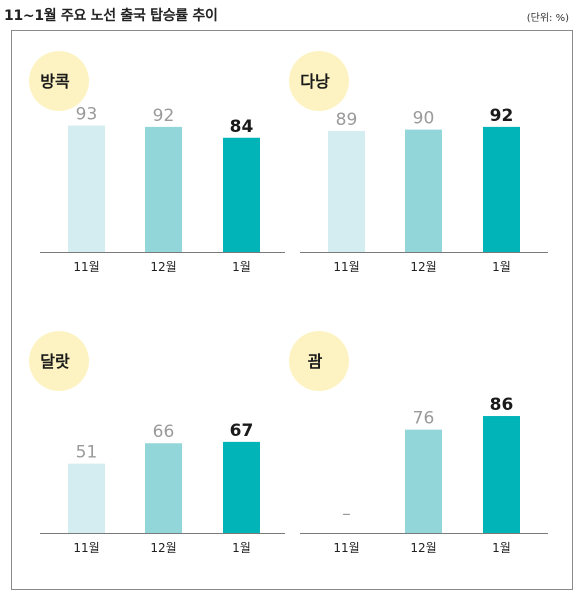 The image size is (579, 614). I want to click on chart-2-category-label-2: 12월, so click(423, 267).